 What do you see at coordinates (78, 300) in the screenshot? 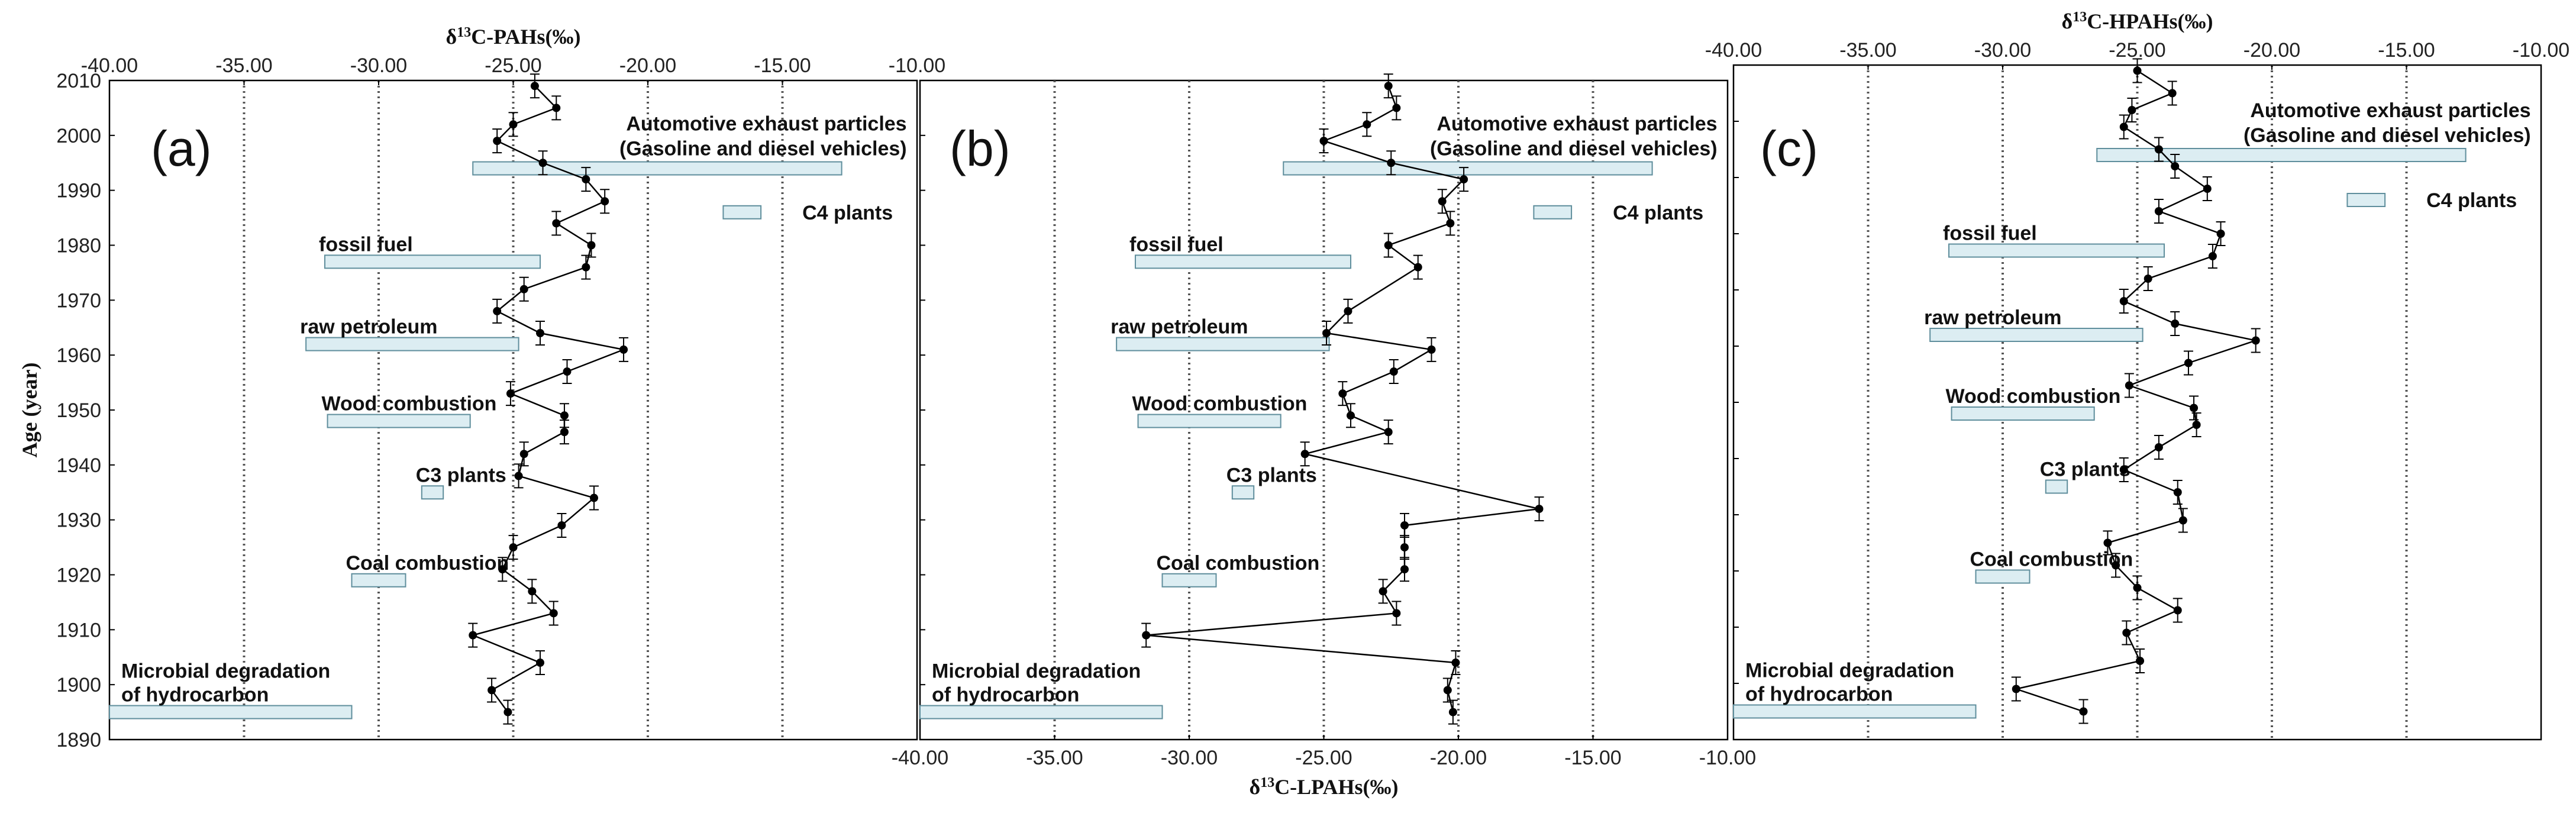
I see `y-tick-label: 1970` at bounding box center [78, 300].